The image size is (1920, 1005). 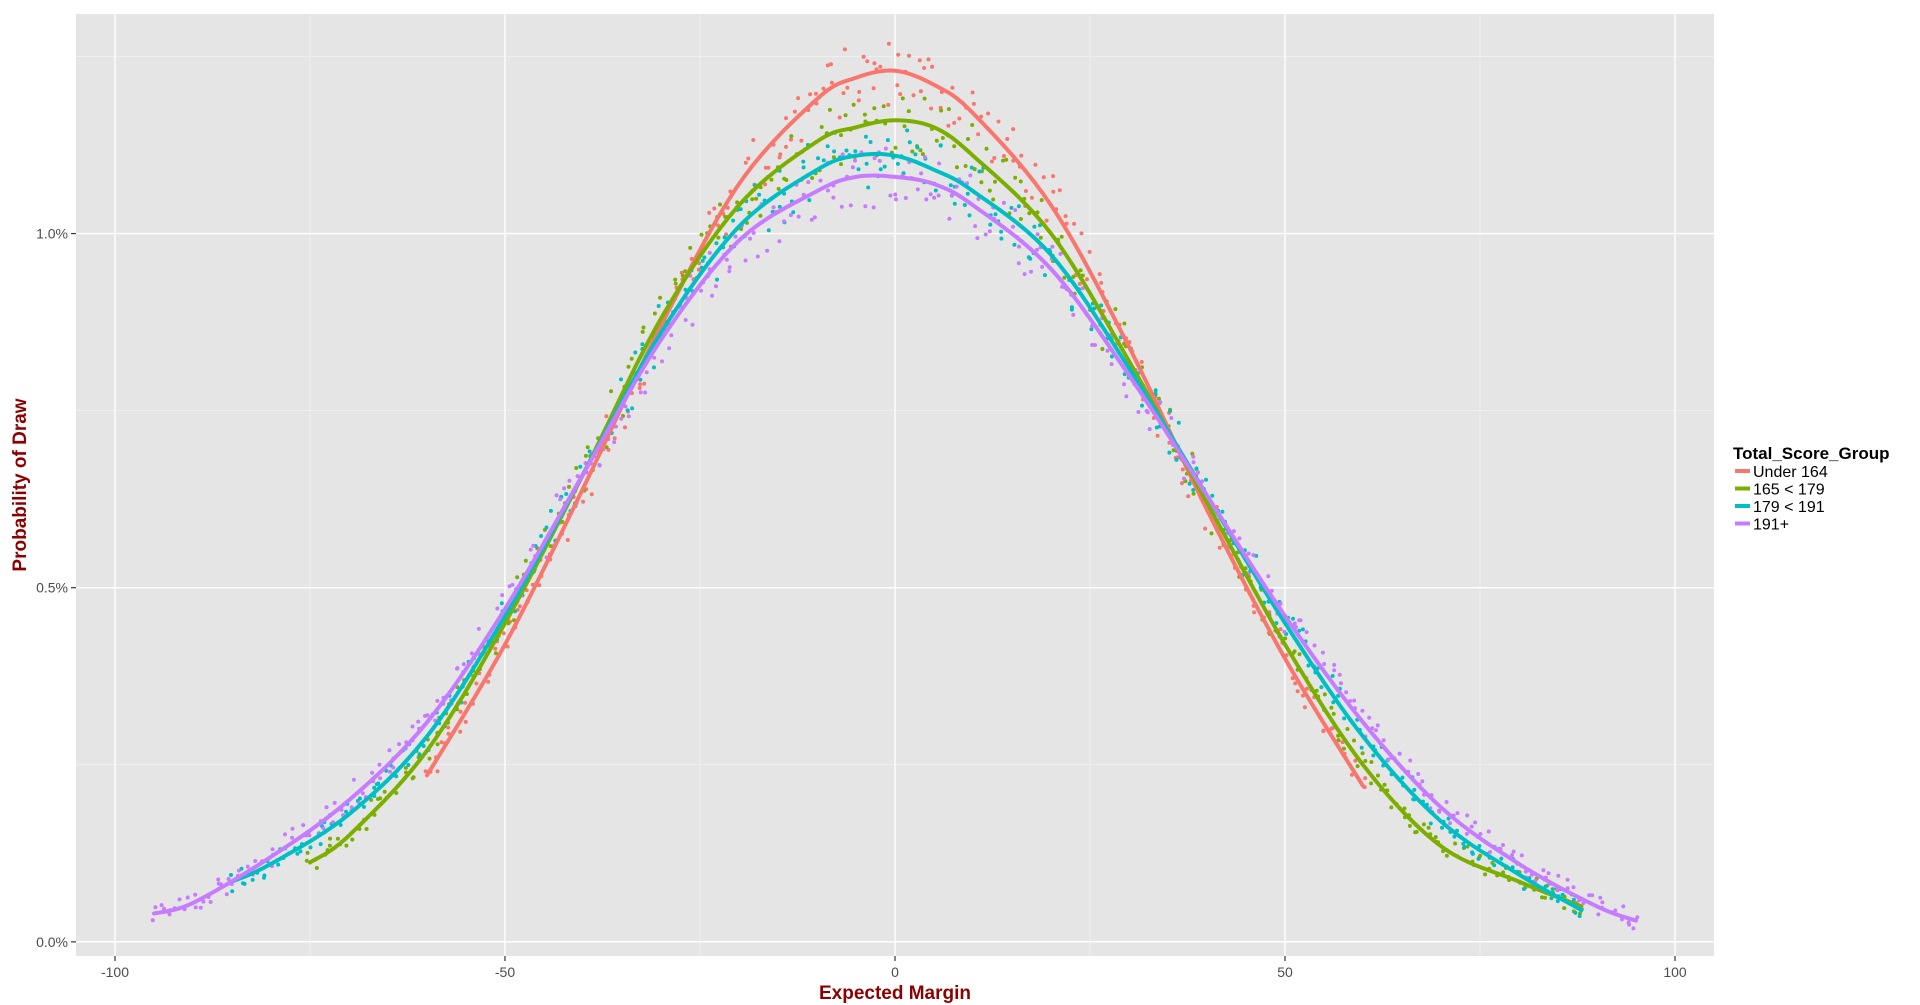 I want to click on legend-label: Under 164, so click(x=1790, y=472).